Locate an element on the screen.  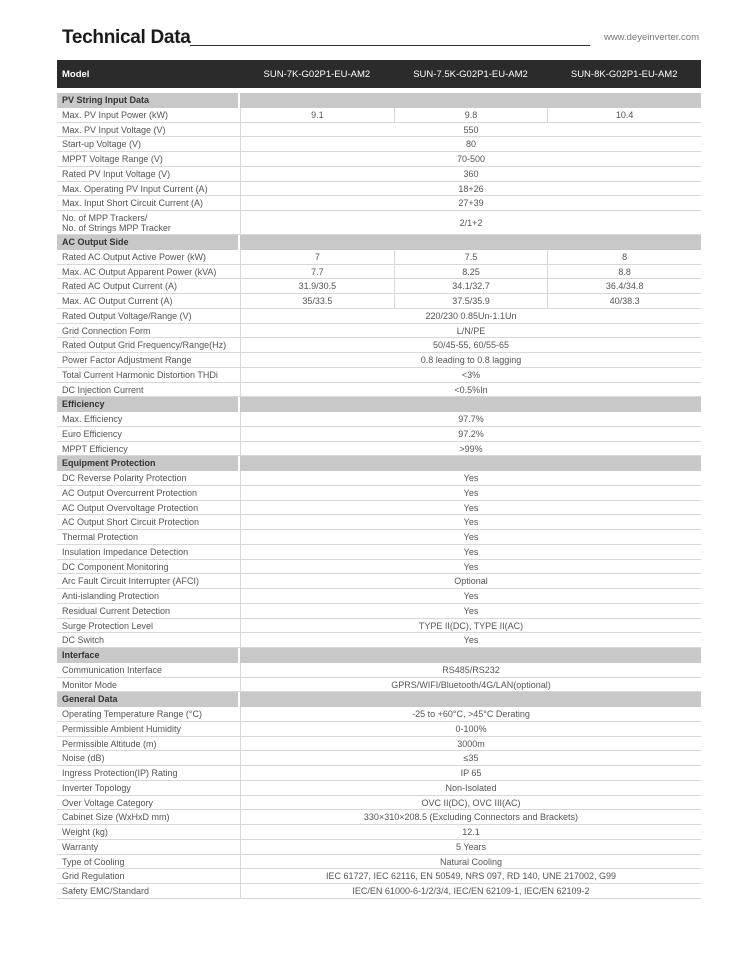
row-value: Natural Cooling is located at coordinates (470, 861).